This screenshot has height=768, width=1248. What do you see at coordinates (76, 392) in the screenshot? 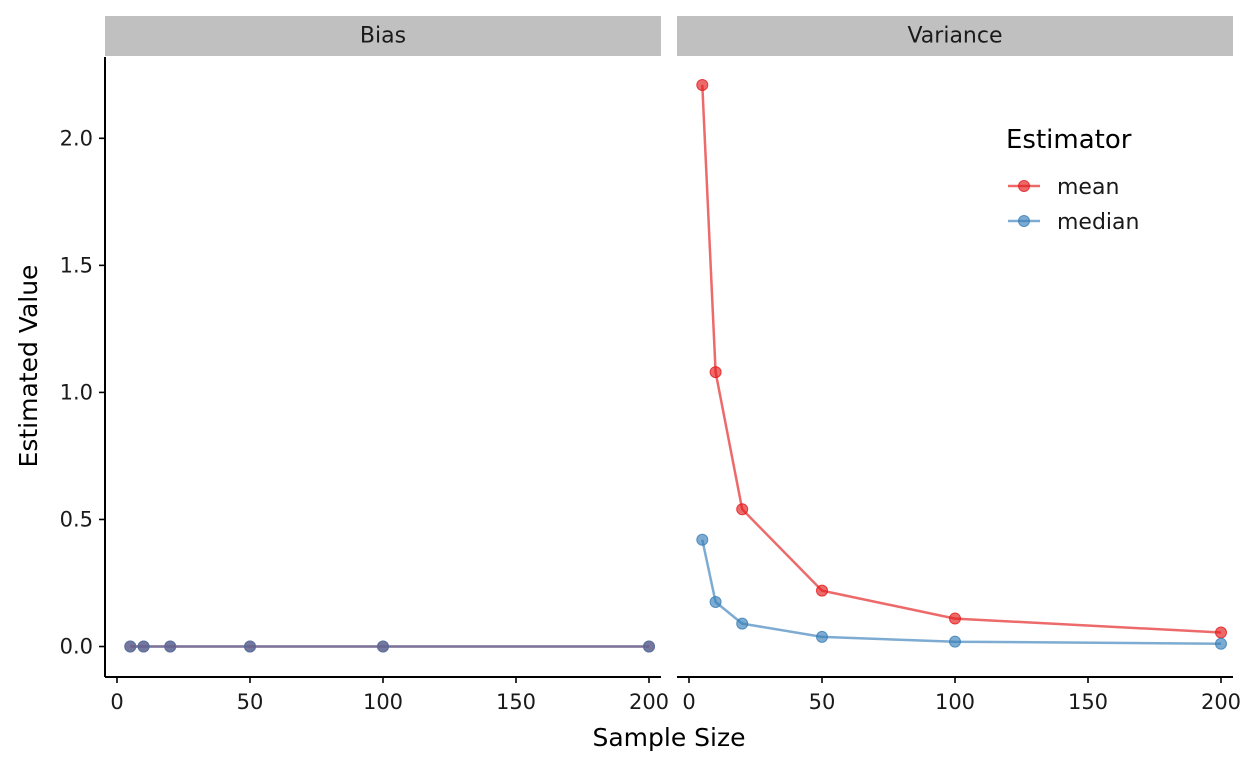
I see `y-tick-label: 1.0` at bounding box center [76, 392].